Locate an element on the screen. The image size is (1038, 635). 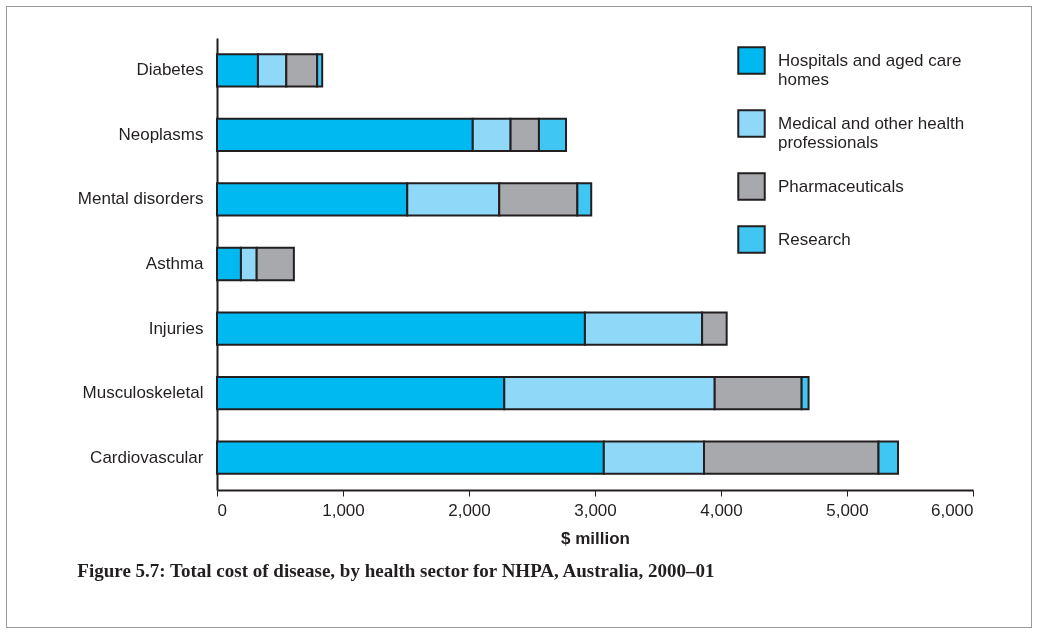
legend-label: Pharmaceuticals is located at coordinates (841, 186).